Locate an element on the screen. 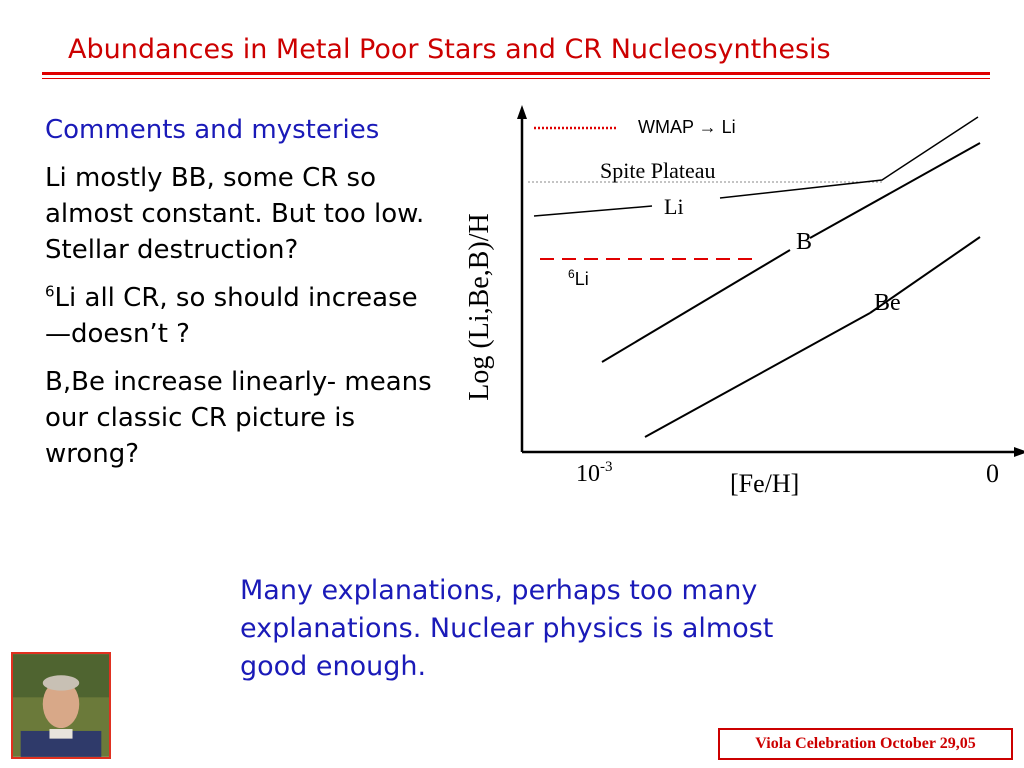  li6-superscript: 6 is located at coordinates (50, 291).